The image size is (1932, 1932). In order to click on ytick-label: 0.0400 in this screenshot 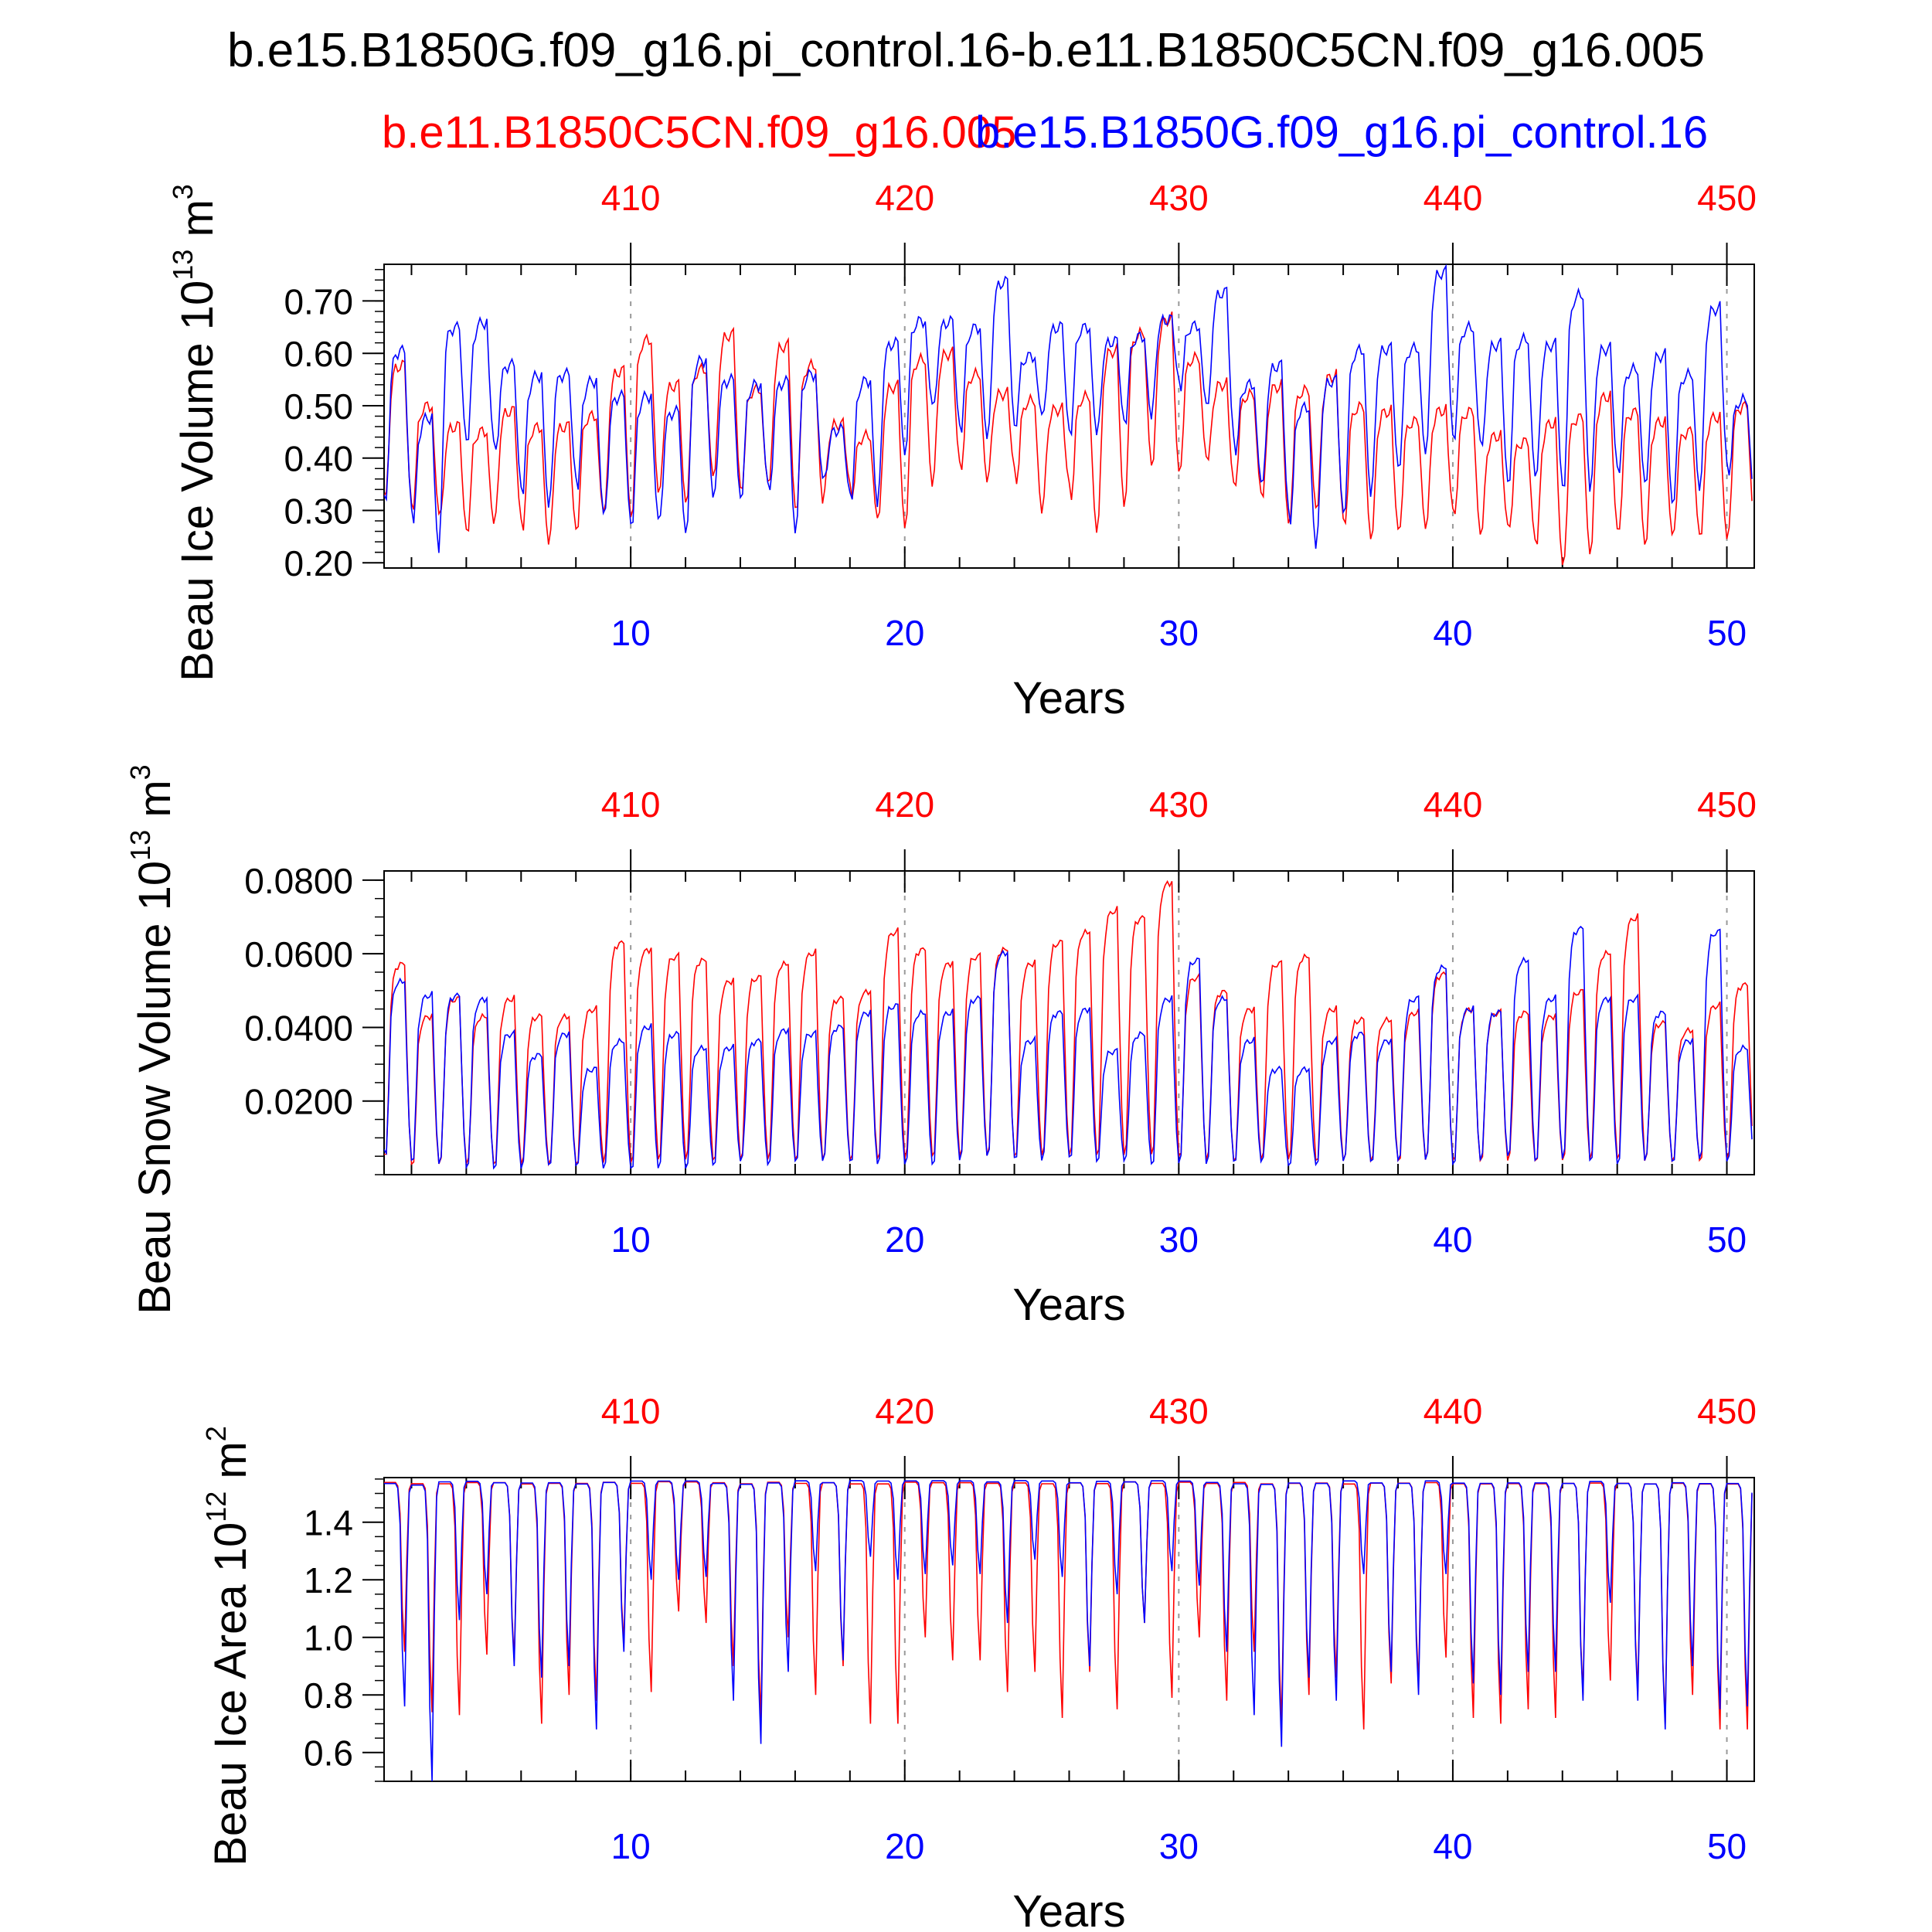, I will do `click(298, 1028)`.